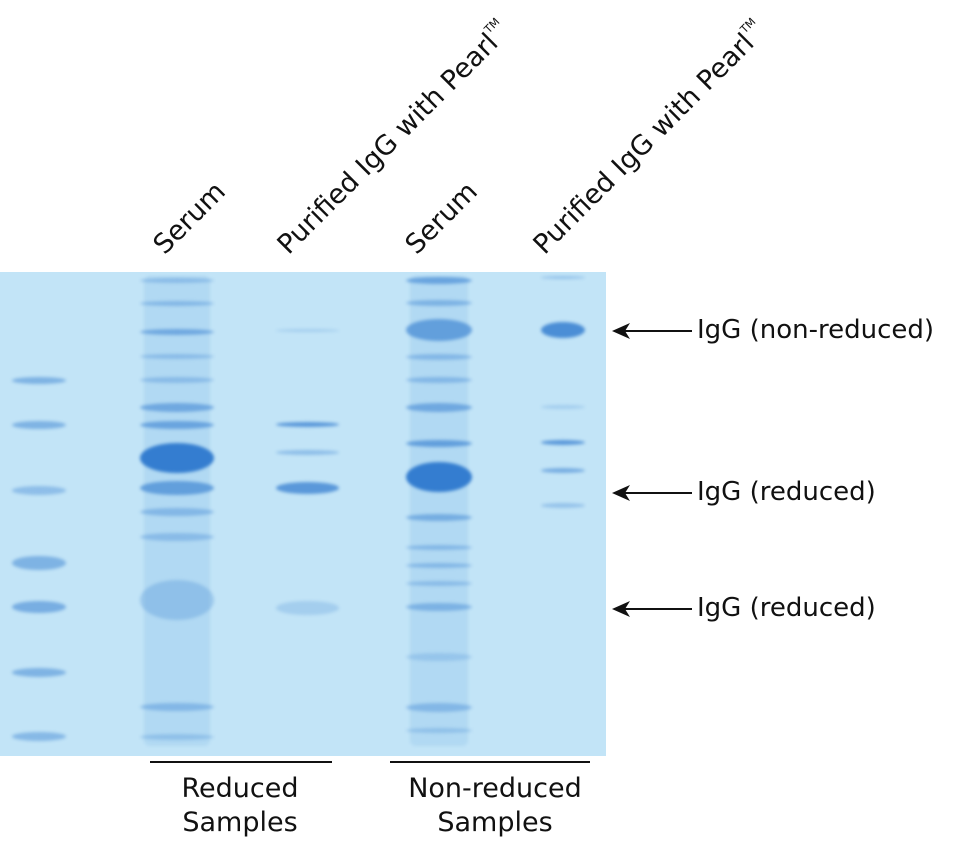 The image size is (960, 849). I want to click on annotation-igg-reduced-heavy: IgG (reduced), so click(786, 492).